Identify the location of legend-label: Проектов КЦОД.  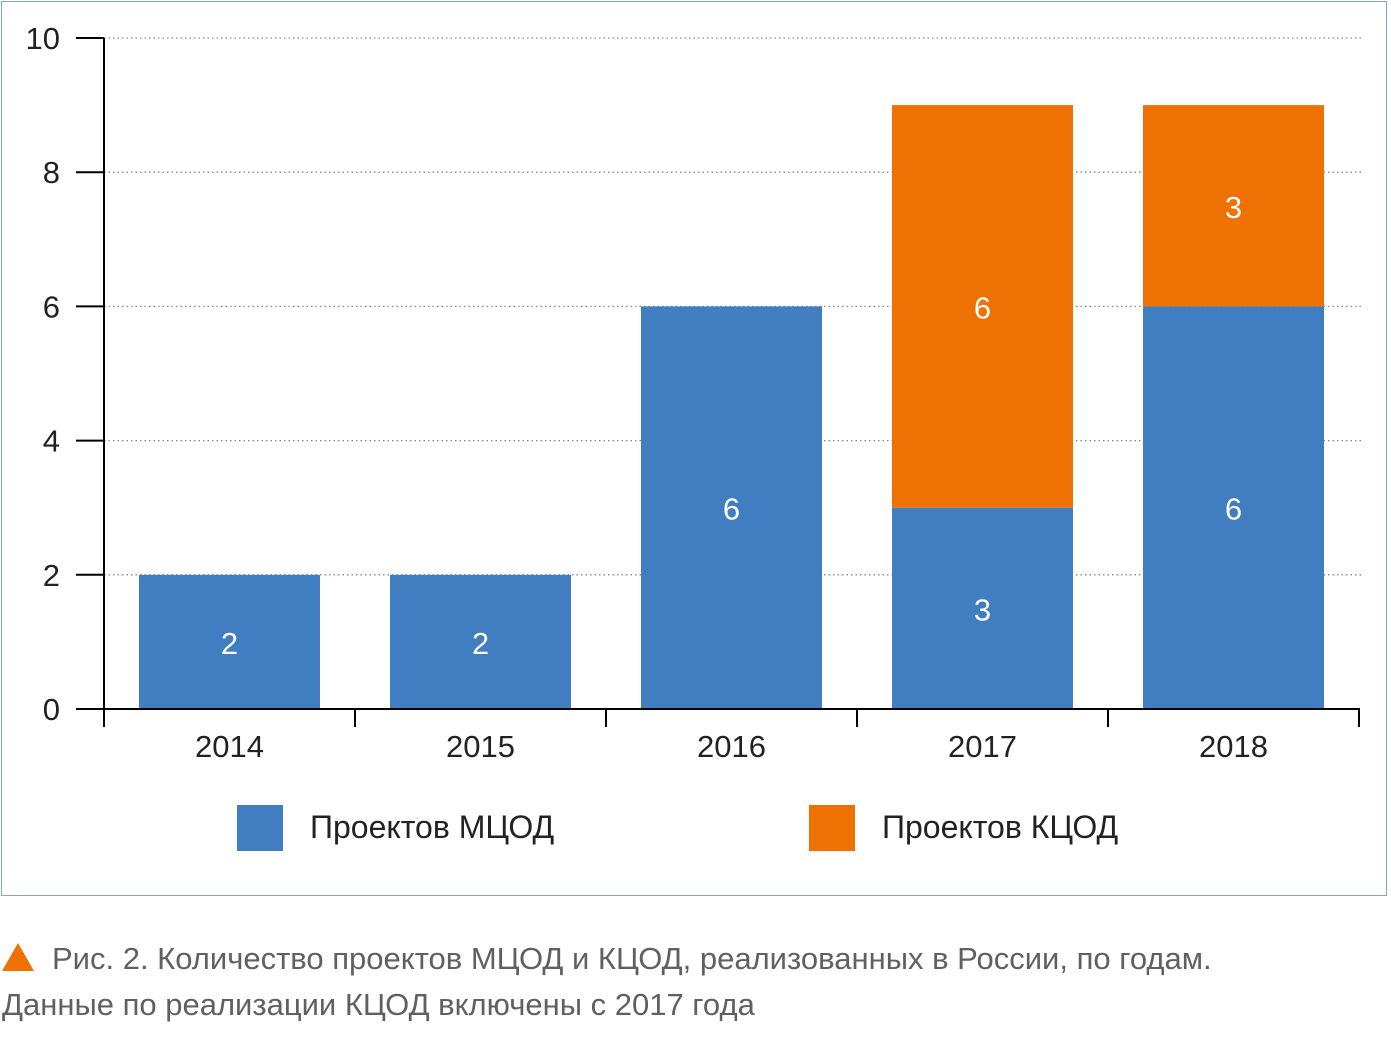
(1000, 827).